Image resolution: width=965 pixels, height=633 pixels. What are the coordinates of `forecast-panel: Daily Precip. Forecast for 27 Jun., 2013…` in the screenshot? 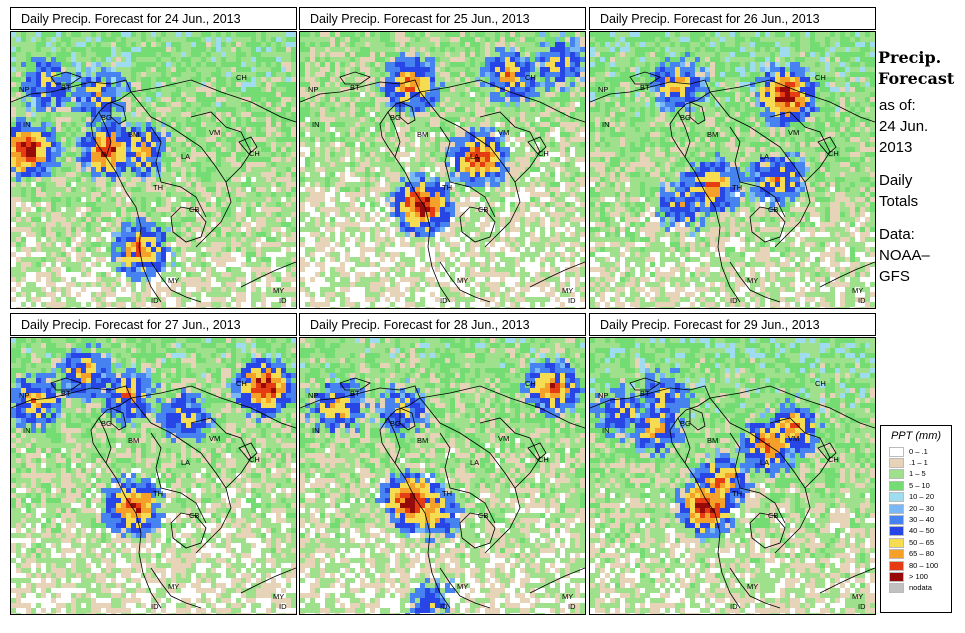 It's located at (154, 465).